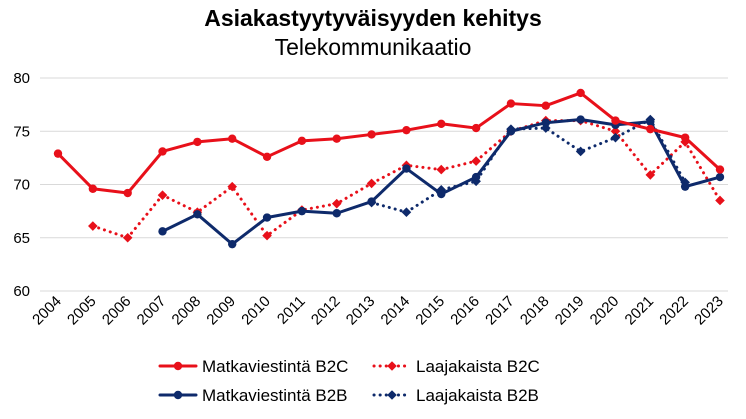 The image size is (746, 419). Describe the element at coordinates (500, 311) in the screenshot. I see `x-tick-label: 2017` at that location.